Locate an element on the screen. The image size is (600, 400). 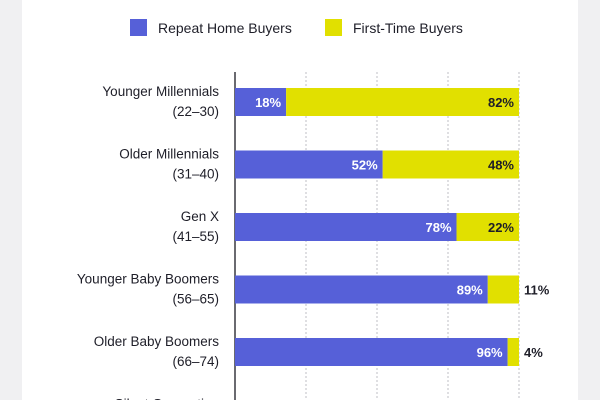
category-label: Silent Generation is located at coordinates (167, 398).